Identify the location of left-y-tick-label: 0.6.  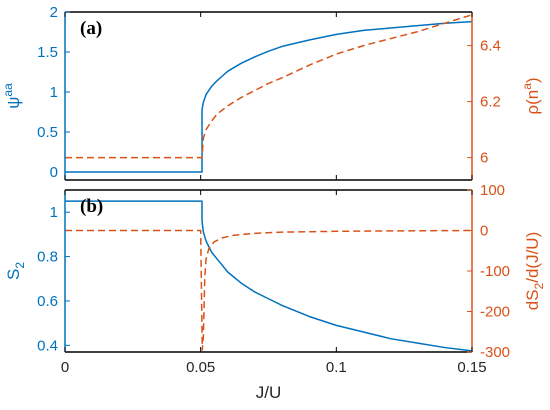
(47, 301).